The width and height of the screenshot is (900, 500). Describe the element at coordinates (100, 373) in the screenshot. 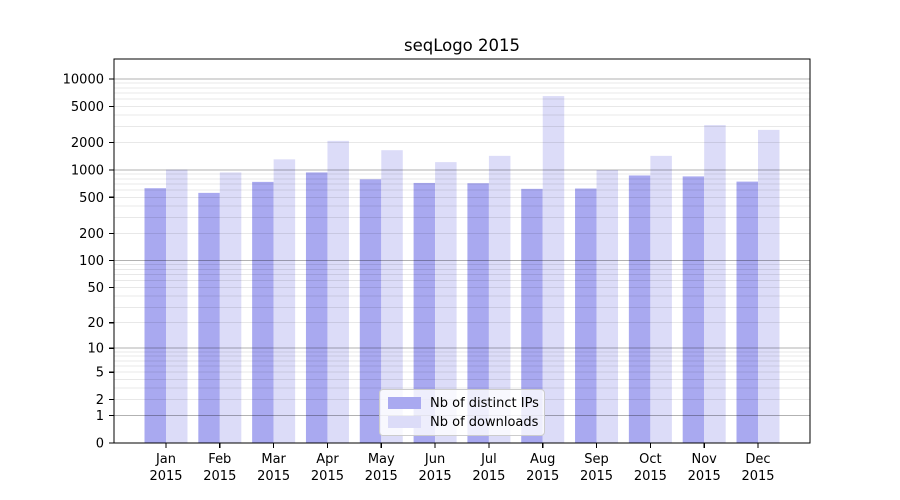

I see `y-tick-label: 5` at that location.